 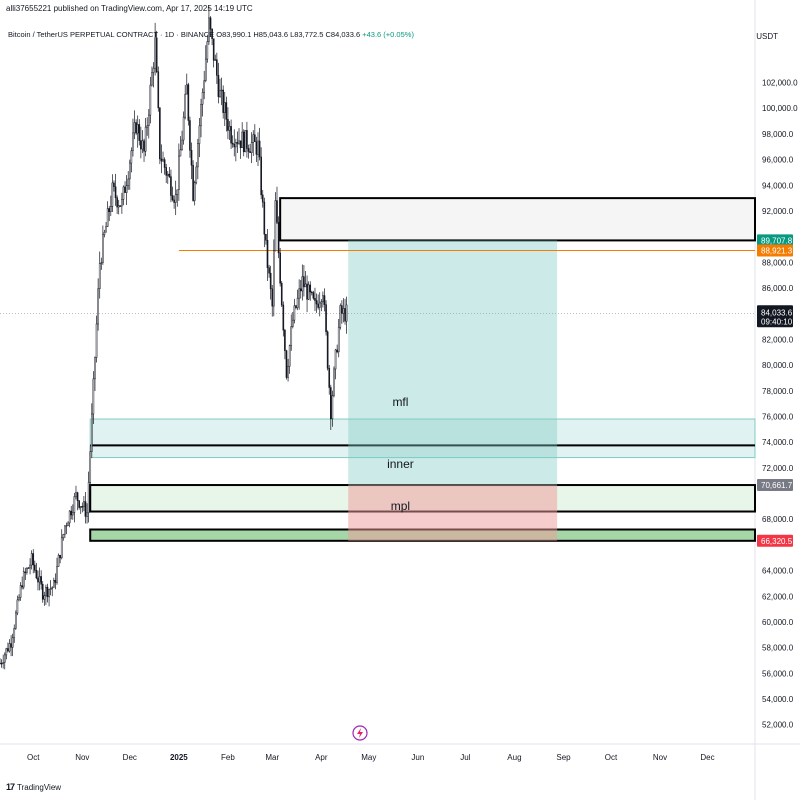 I want to click on time-tick-label: Nov, so click(x=82, y=757).